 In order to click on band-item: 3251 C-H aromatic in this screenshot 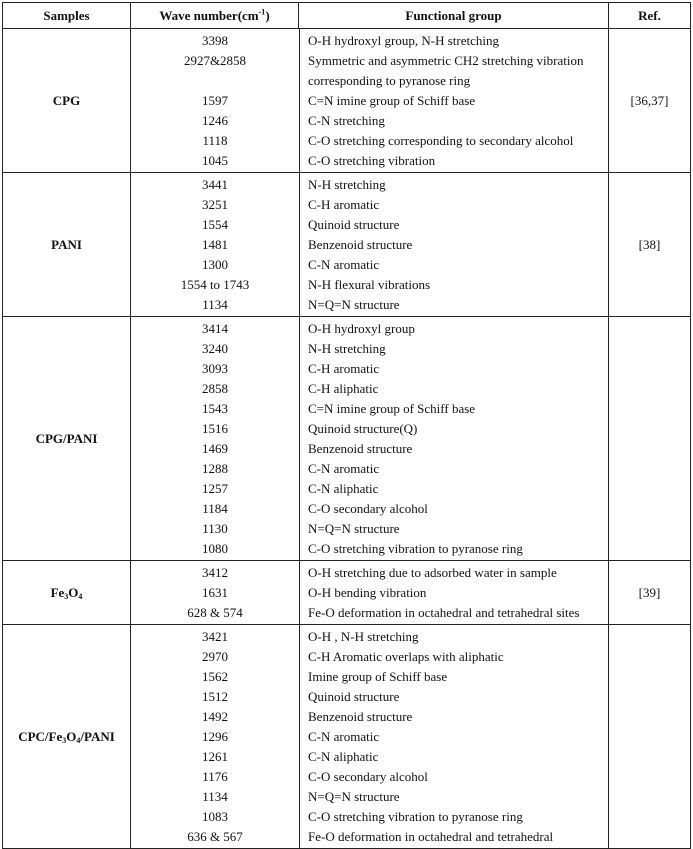, I will do `click(369, 205)`.